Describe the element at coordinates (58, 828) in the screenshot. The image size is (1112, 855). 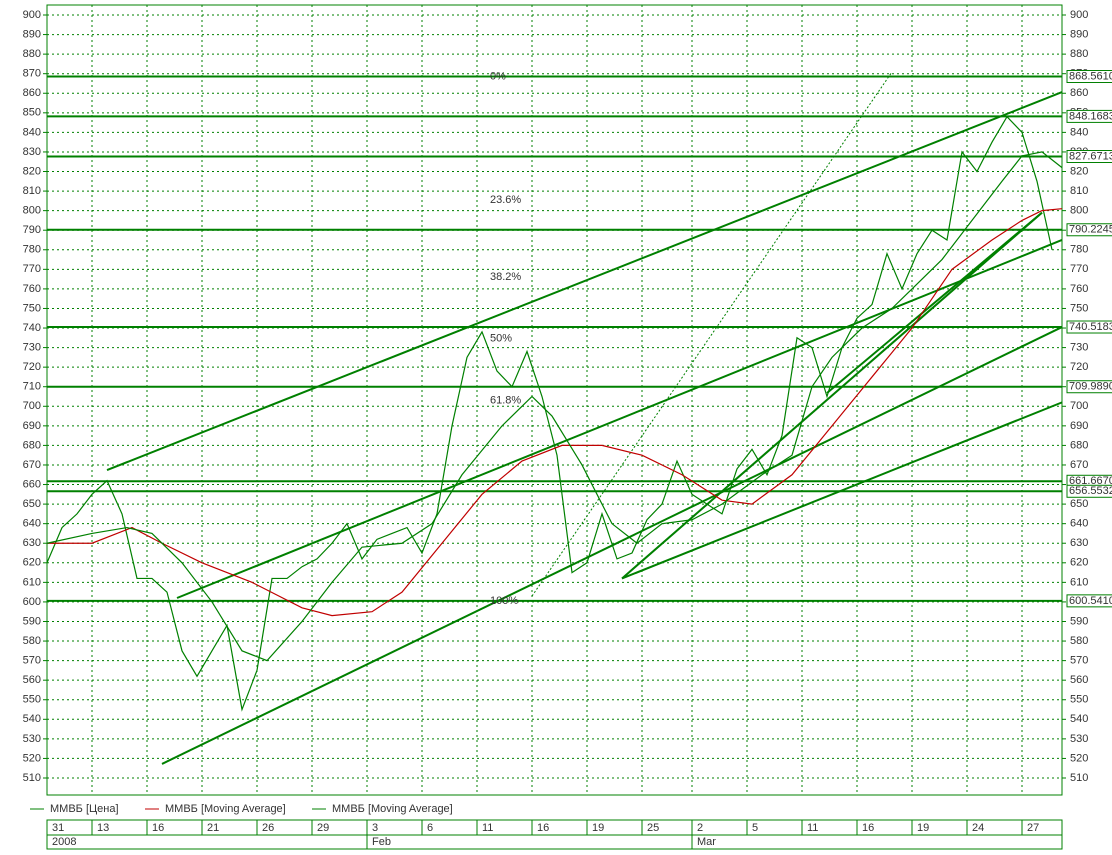
I see `x-tick-label: 31` at that location.